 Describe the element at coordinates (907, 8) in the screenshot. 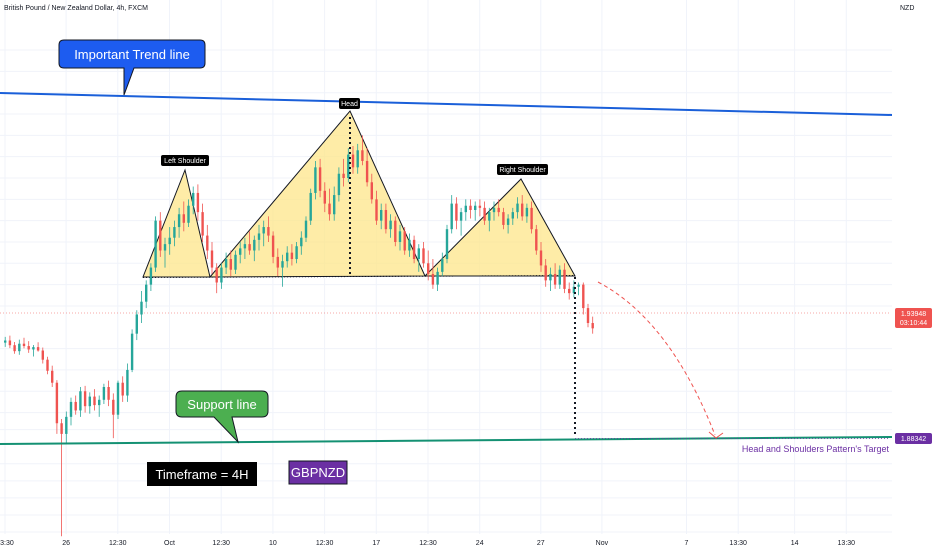

I see `axis-currency: NZD` at that location.